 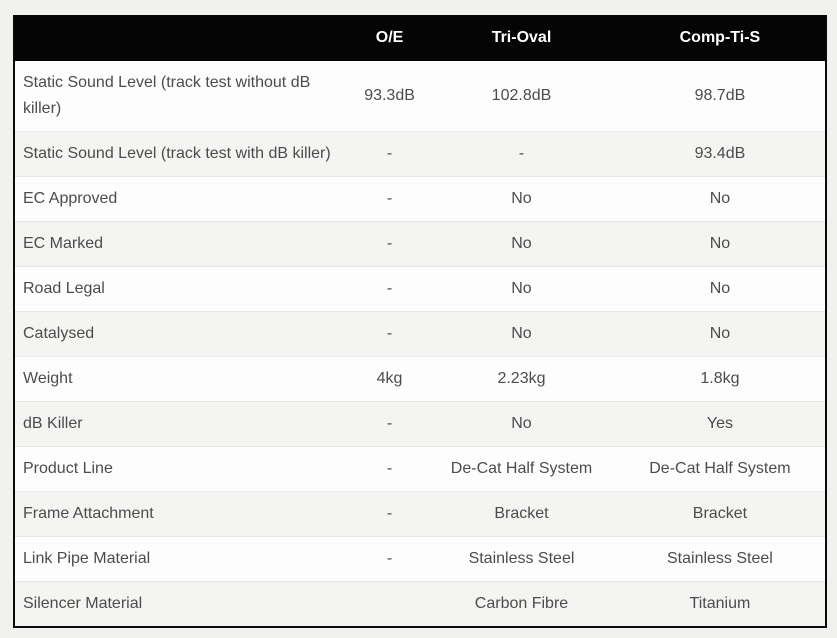 What do you see at coordinates (720, 378) in the screenshot?
I see `cell-comp-ti-s: 1.8kg` at bounding box center [720, 378].